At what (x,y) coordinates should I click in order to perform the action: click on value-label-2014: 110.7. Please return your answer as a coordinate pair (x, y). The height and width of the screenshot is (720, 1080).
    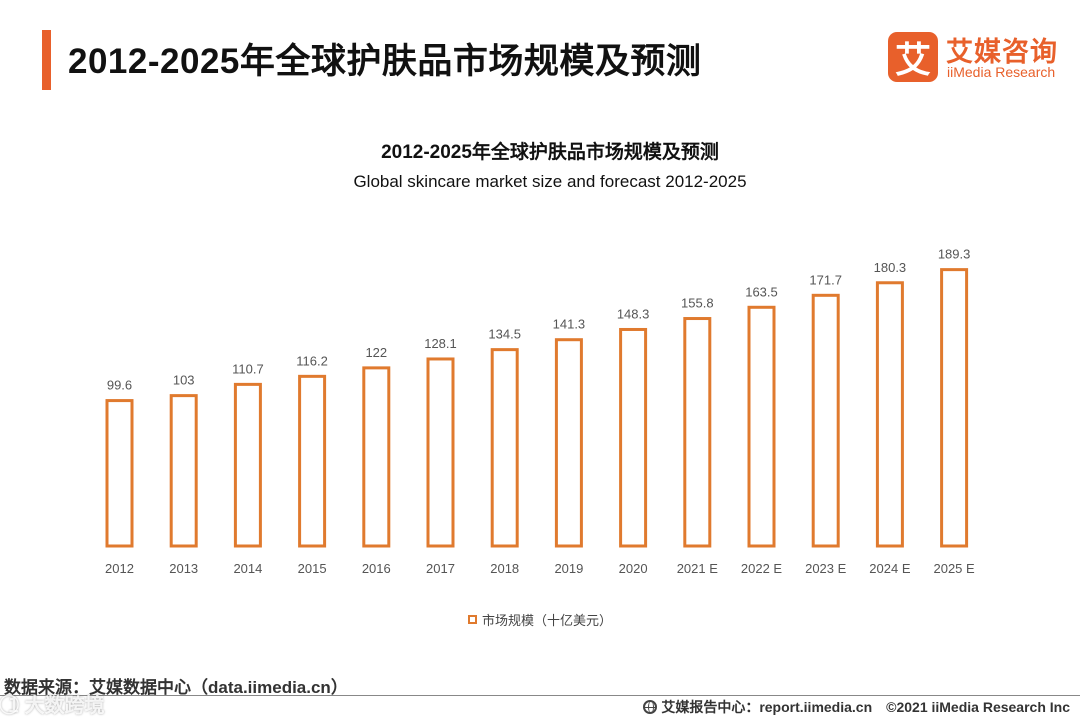
    Looking at the image, I should click on (248, 368).